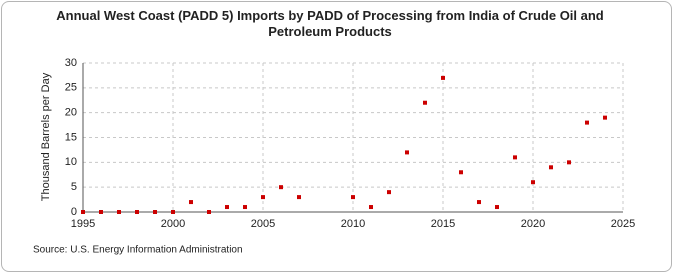  What do you see at coordinates (74, 212) in the screenshot?
I see `y-tick-label: 0` at bounding box center [74, 212].